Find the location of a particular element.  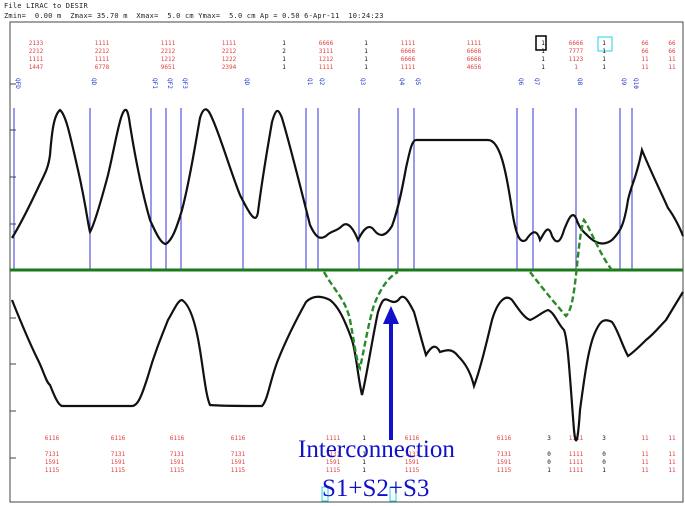

bottom-label-4-0: 1111 is located at coordinates (333, 438).